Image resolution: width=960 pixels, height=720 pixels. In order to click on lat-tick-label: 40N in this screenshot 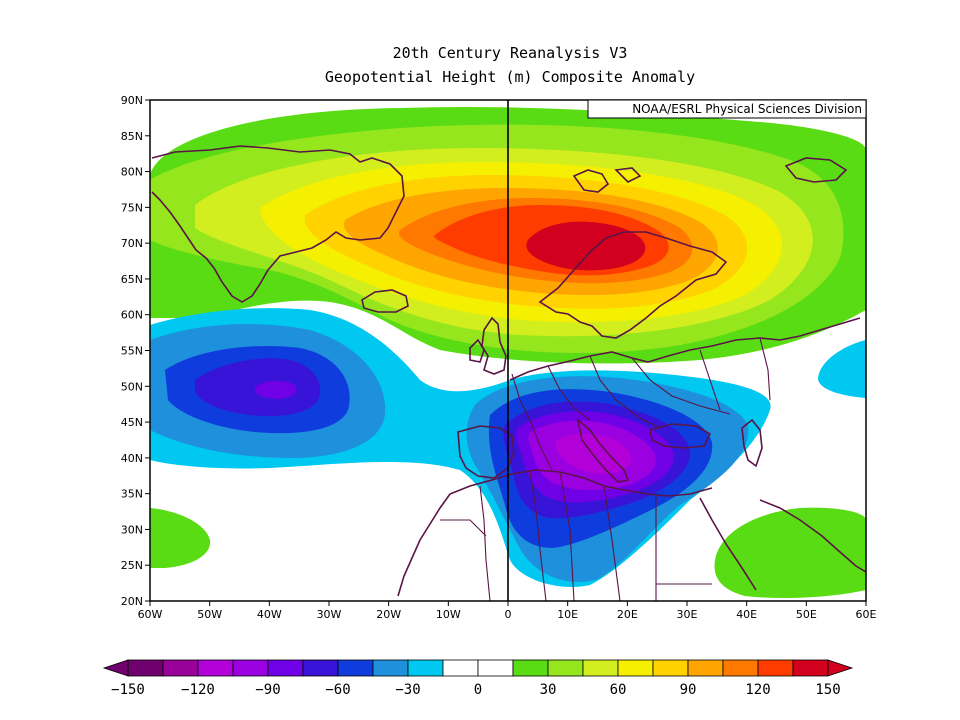, I will do `click(132, 458)`.